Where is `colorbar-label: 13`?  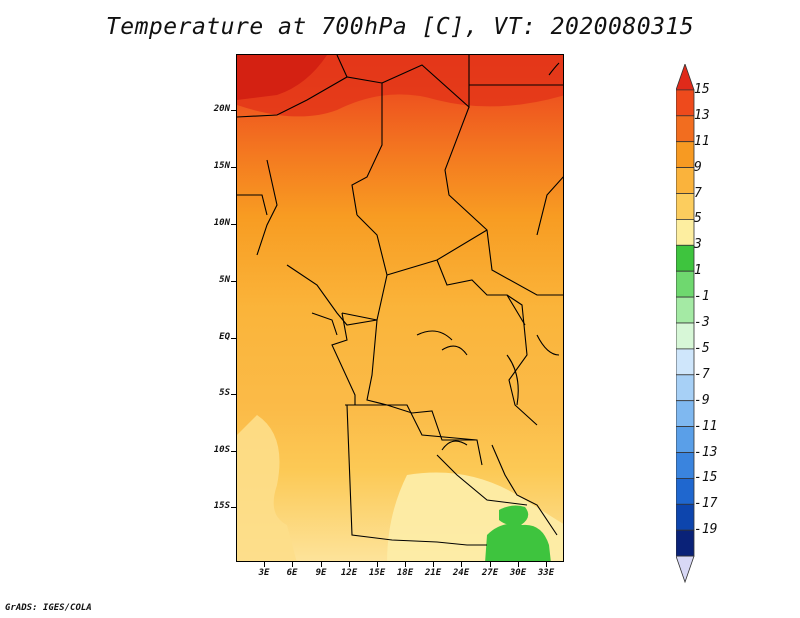
colorbar-label: 13 is located at coordinates (702, 115).